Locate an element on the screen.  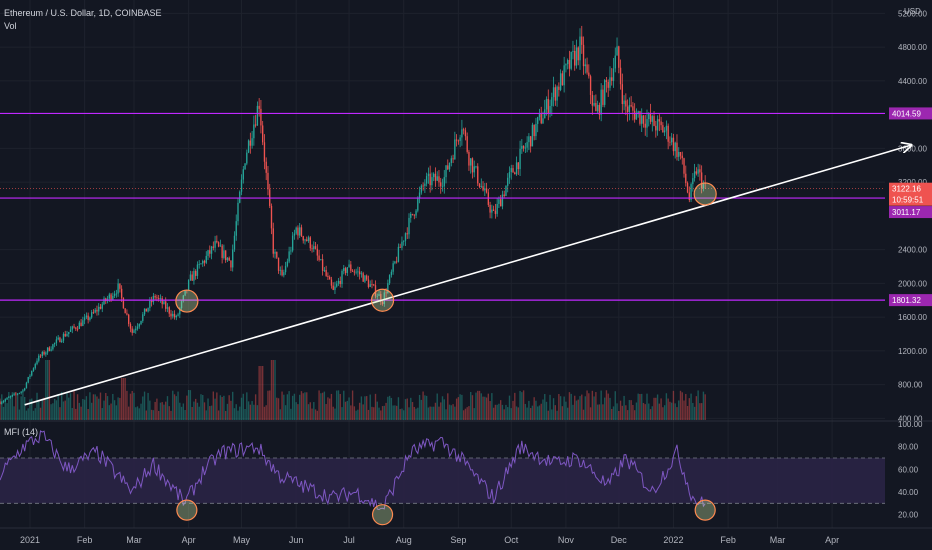
countdown-badge-bg is located at coordinates (910, 199).